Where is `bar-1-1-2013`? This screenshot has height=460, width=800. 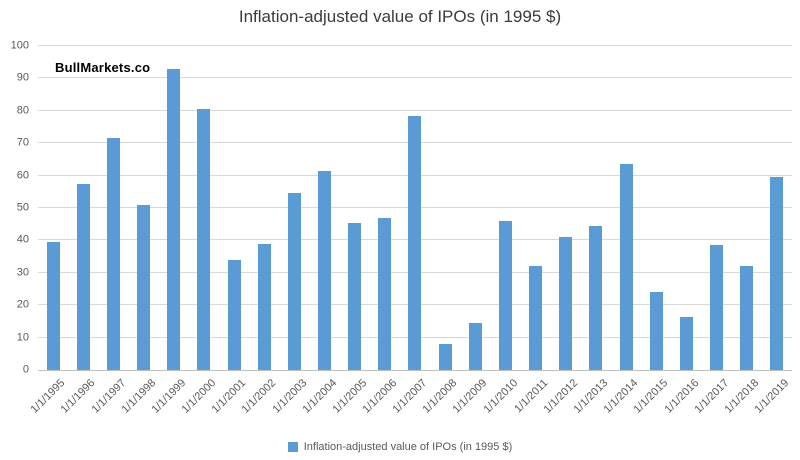 bar-1-1-2013 is located at coordinates (596, 297).